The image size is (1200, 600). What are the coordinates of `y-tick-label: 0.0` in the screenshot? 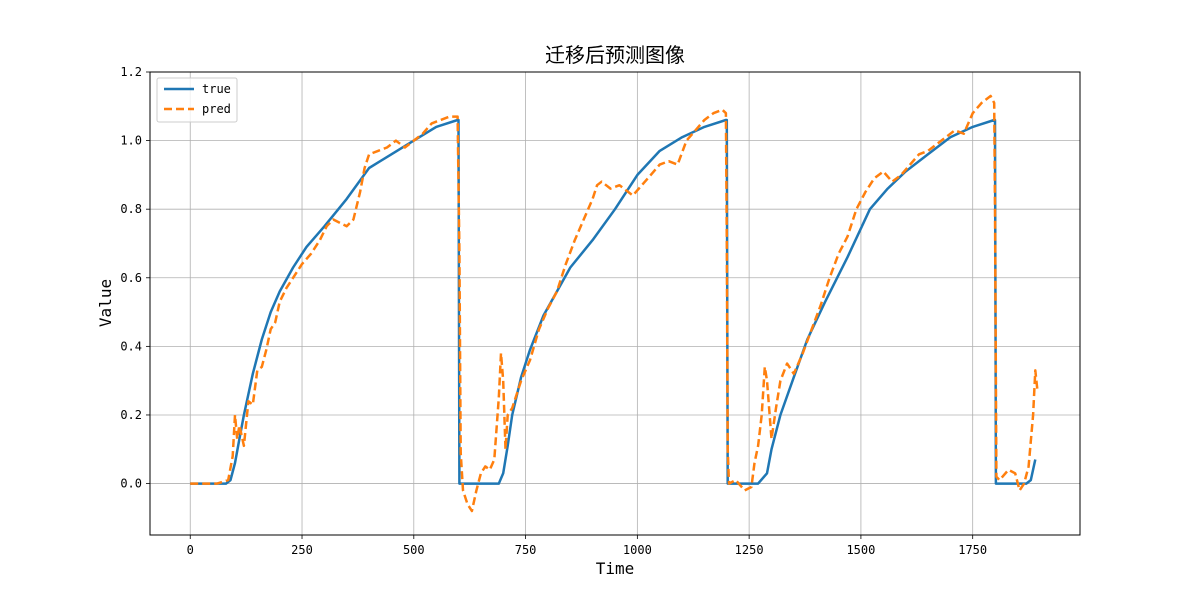 It's located at (131, 484).